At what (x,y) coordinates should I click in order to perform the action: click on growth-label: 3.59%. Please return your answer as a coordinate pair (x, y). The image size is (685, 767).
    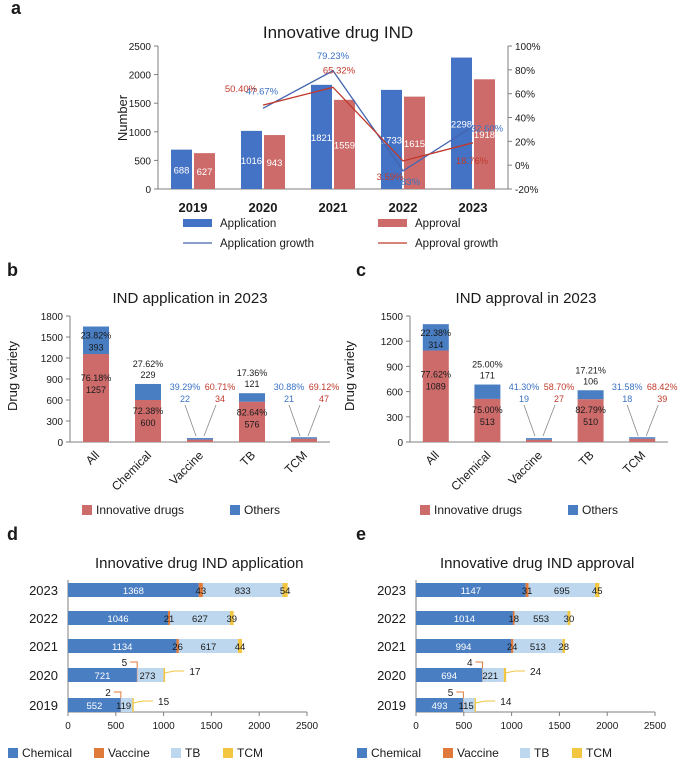
    Looking at the image, I should click on (390, 177).